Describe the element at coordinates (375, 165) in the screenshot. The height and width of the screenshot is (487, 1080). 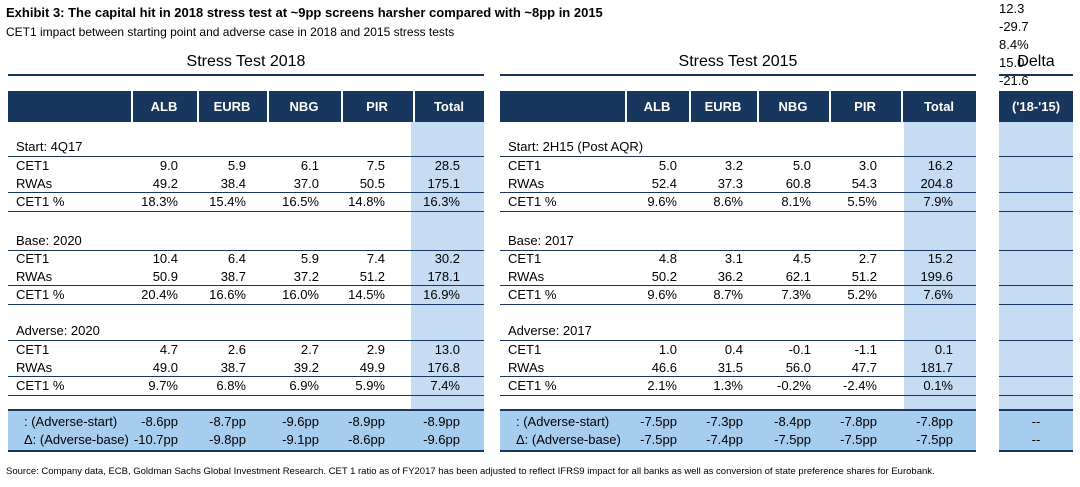
I see `value-cell: 7.5` at that location.